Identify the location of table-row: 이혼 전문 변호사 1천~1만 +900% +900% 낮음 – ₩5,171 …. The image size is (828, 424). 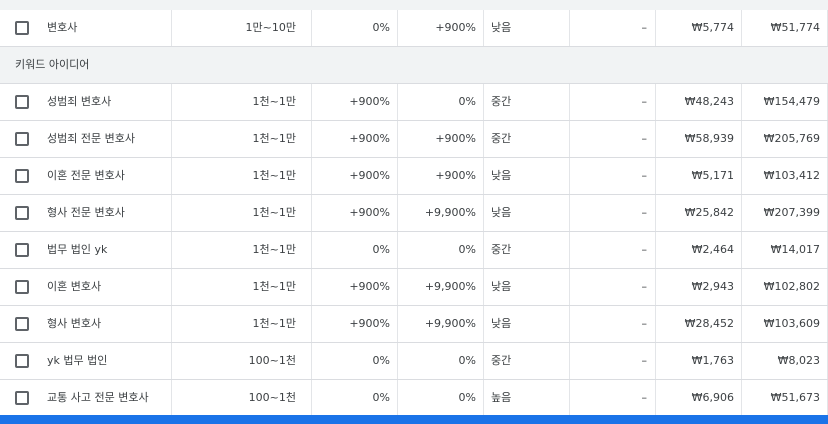
(414, 176).